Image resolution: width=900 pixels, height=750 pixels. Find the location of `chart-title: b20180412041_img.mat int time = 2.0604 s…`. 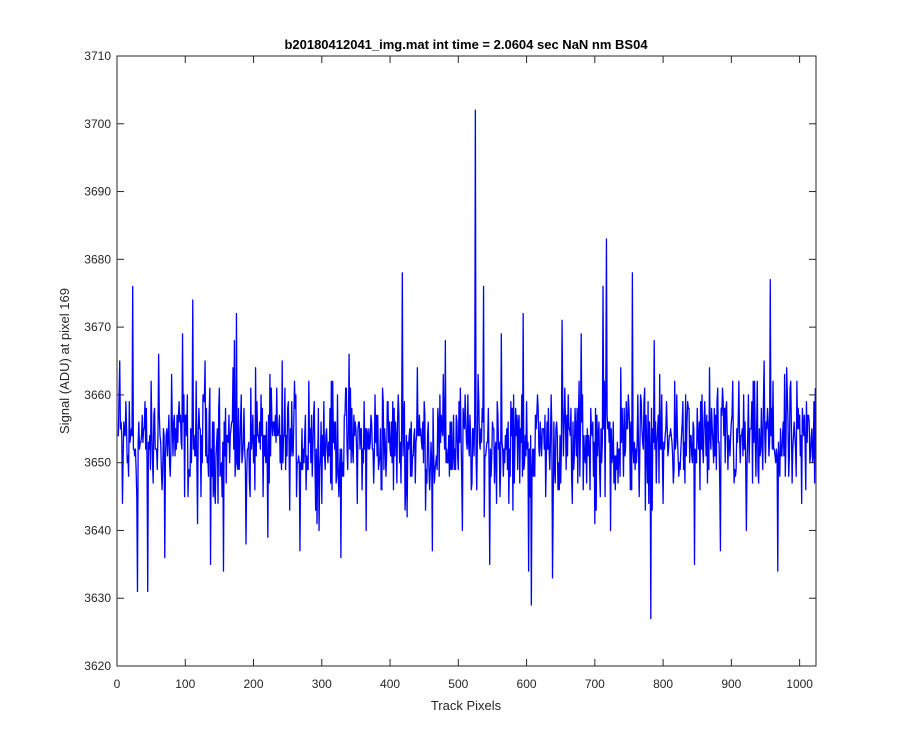

chart-title: b20180412041_img.mat int time = 2.0604 s… is located at coordinates (466, 44).